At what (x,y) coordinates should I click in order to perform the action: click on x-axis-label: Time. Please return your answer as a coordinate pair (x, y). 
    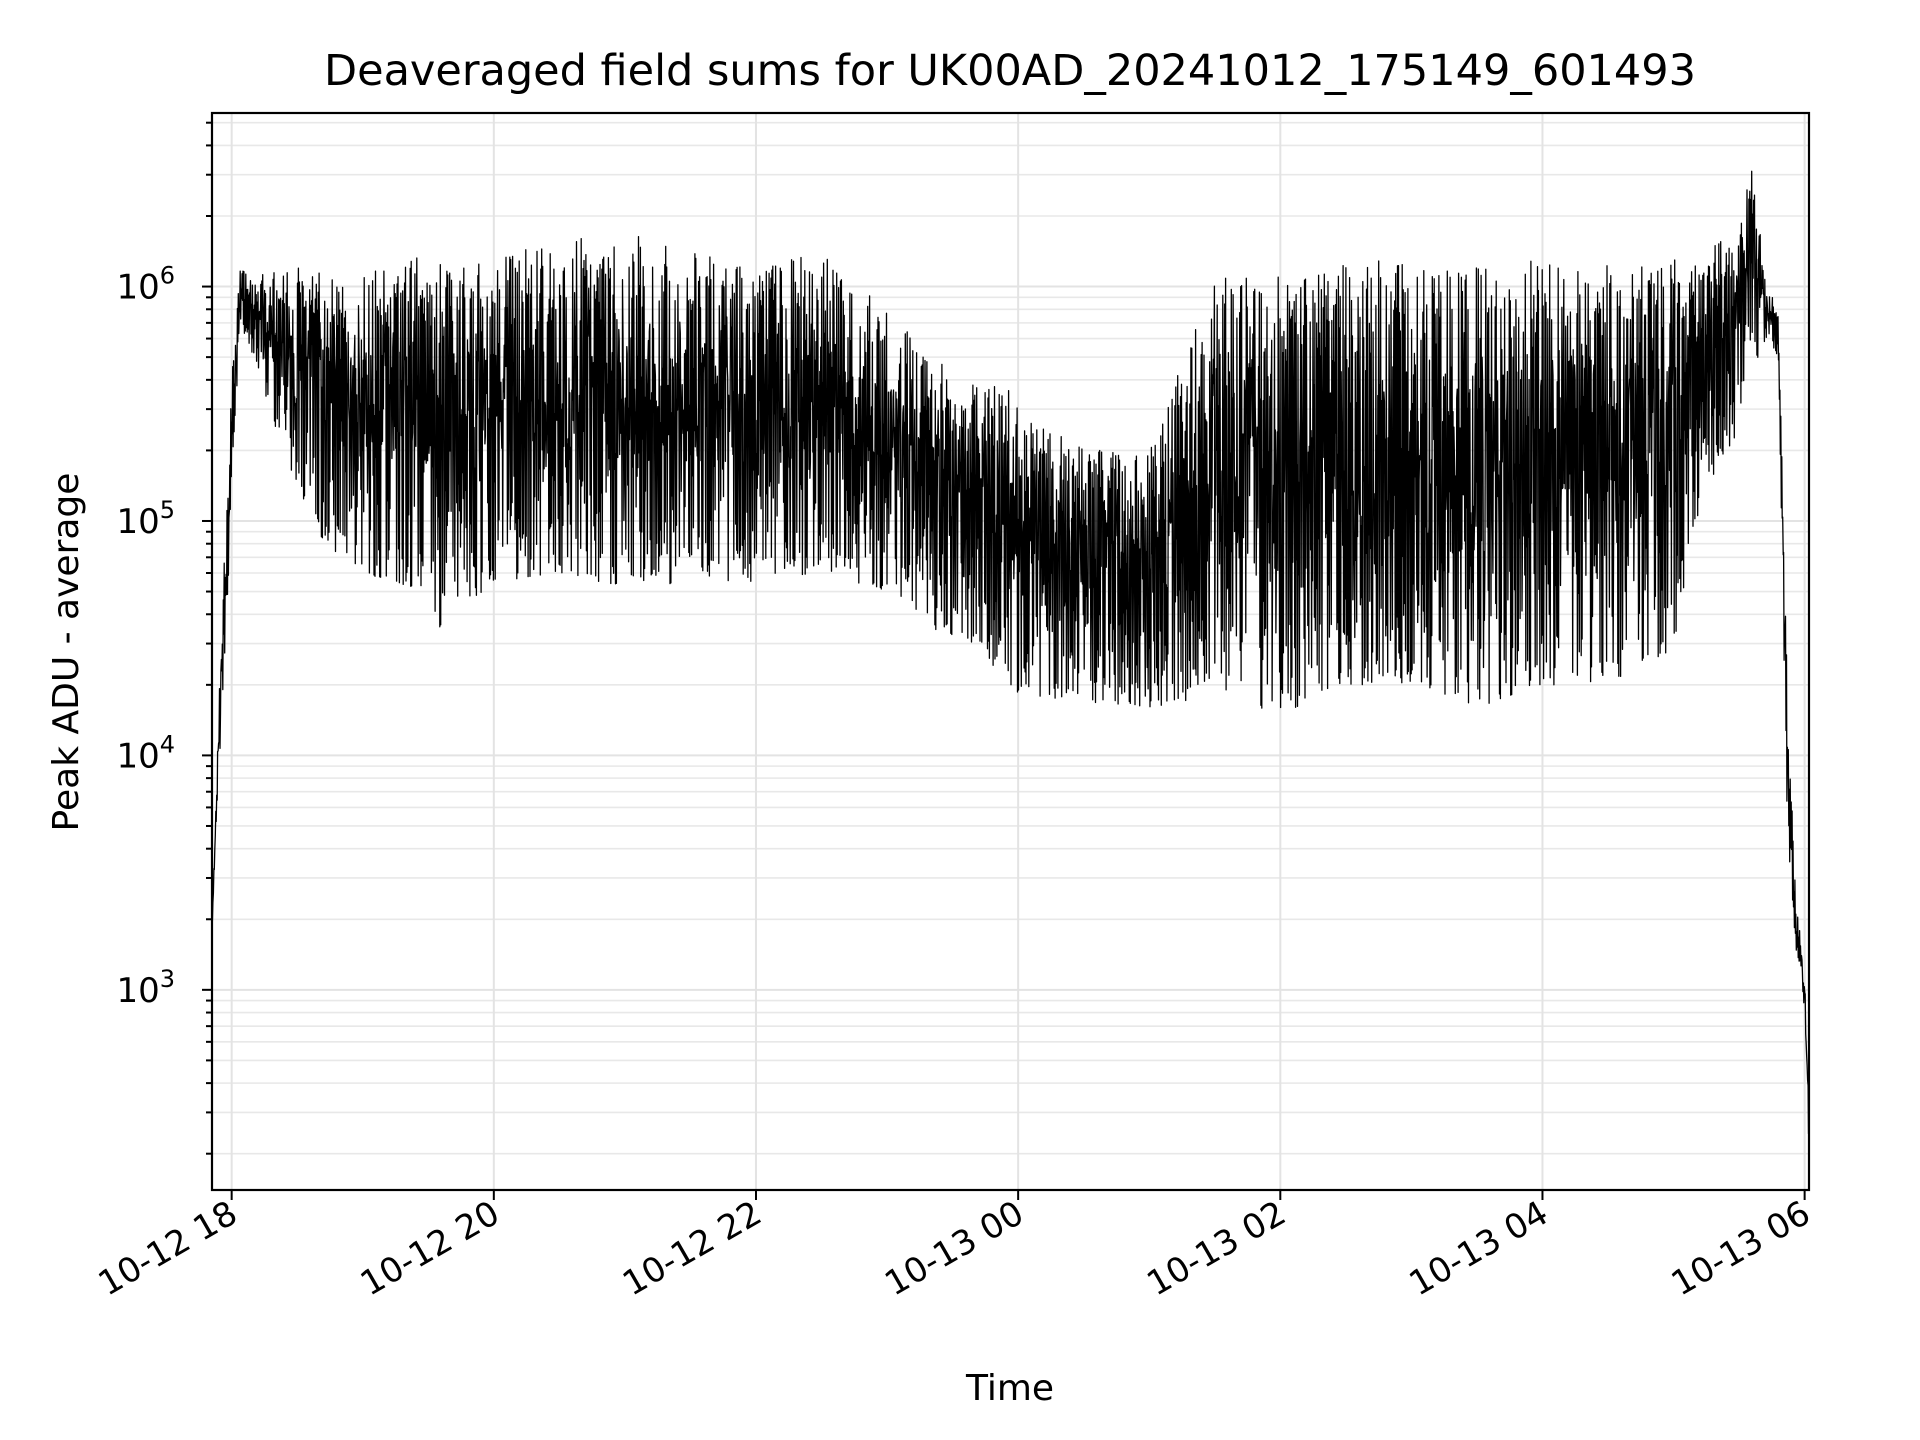
    Looking at the image, I should click on (1009, 1388).